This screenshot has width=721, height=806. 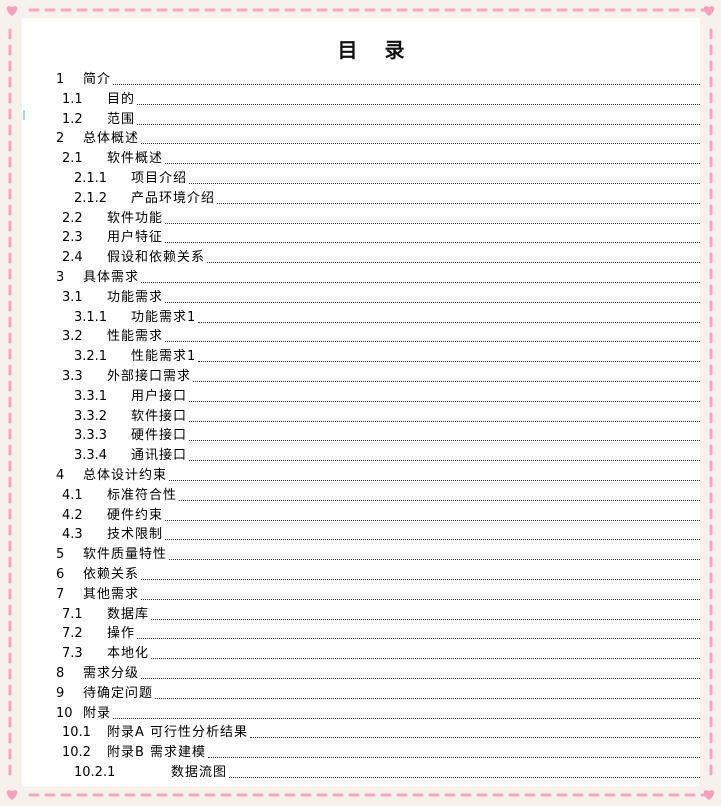 What do you see at coordinates (361, 555) in the screenshot?
I see `toc-entry: 5 软件质量特性 11` at bounding box center [361, 555].